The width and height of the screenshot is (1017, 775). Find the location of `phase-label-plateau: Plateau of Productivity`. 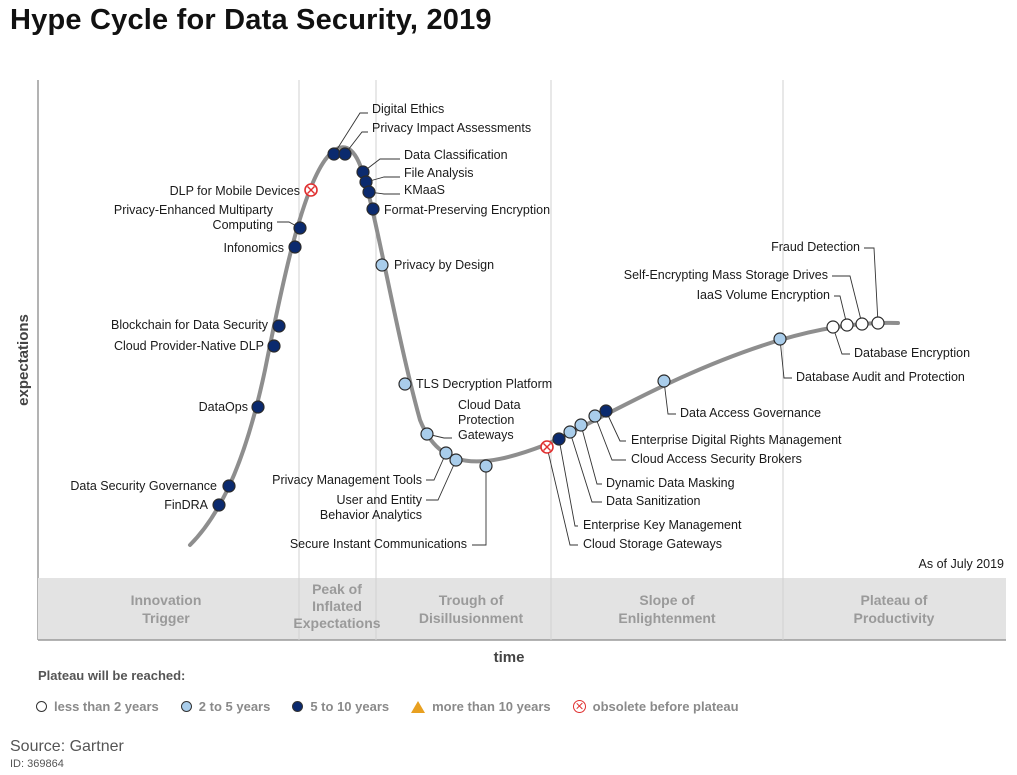

phase-label-plateau: Plateau of Productivity is located at coordinates (894, 609).